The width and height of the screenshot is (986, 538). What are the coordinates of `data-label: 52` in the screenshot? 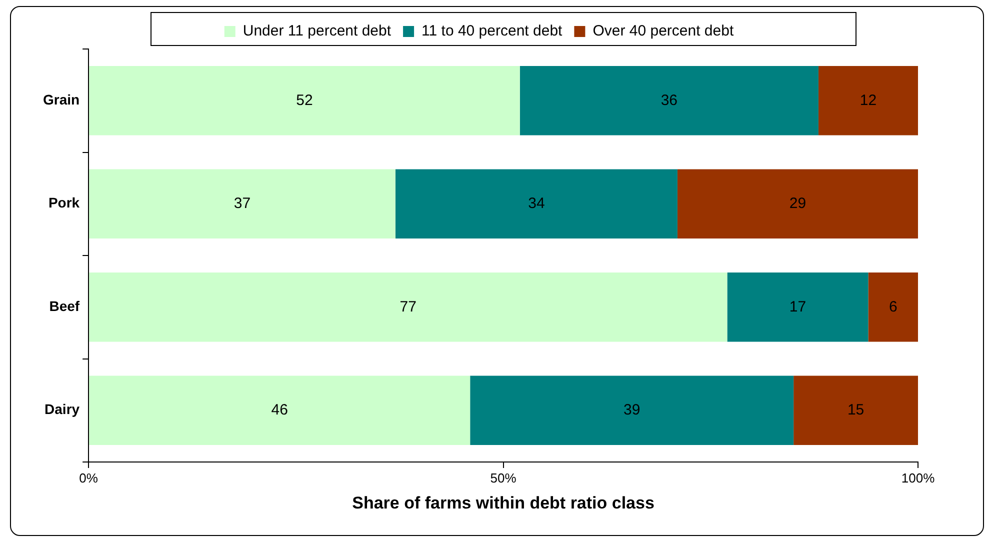 It's located at (304, 100).